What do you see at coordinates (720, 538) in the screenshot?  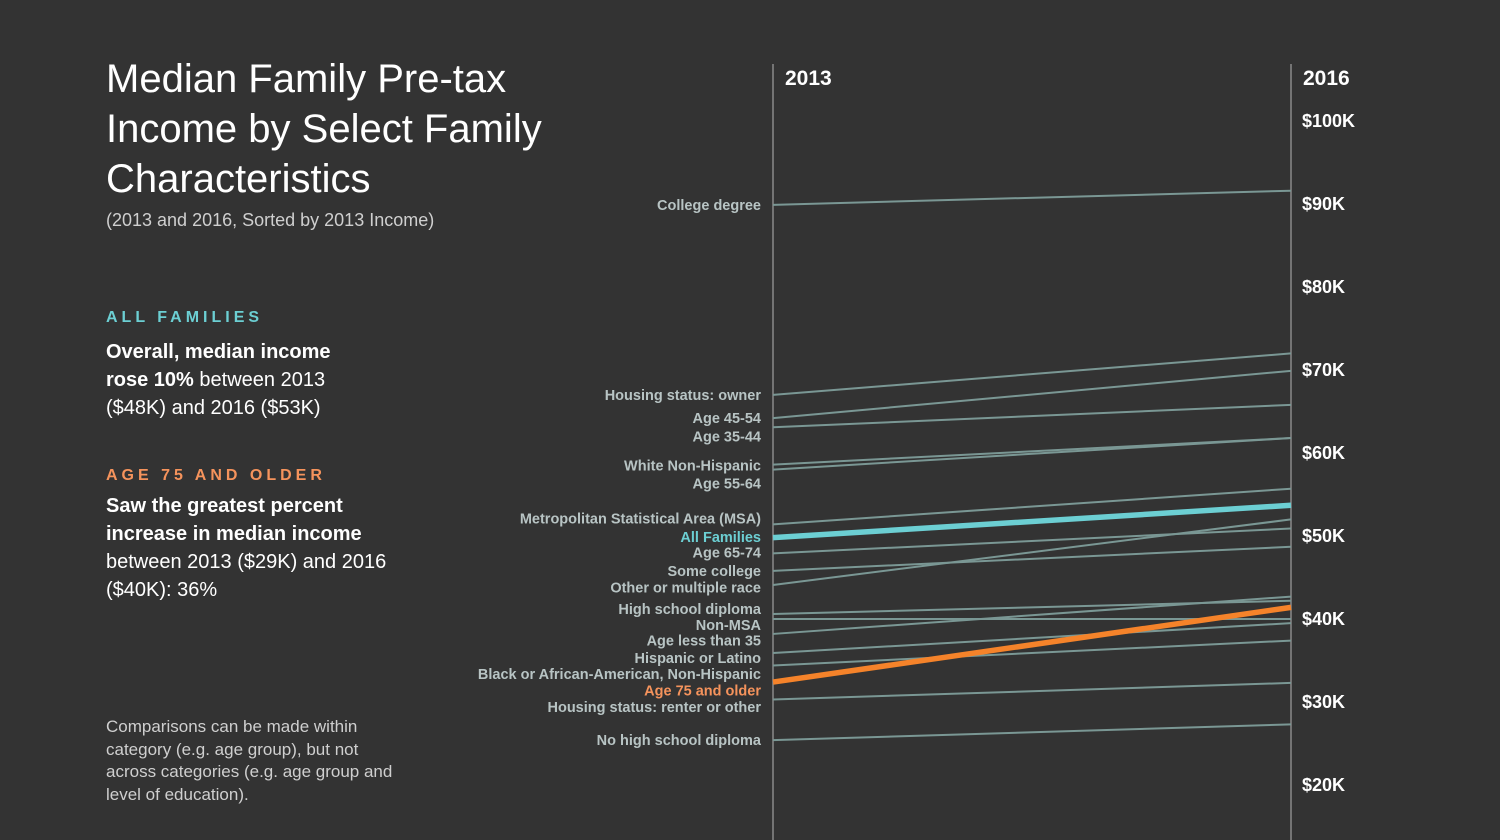 I see `series-label: All Families` at bounding box center [720, 538].